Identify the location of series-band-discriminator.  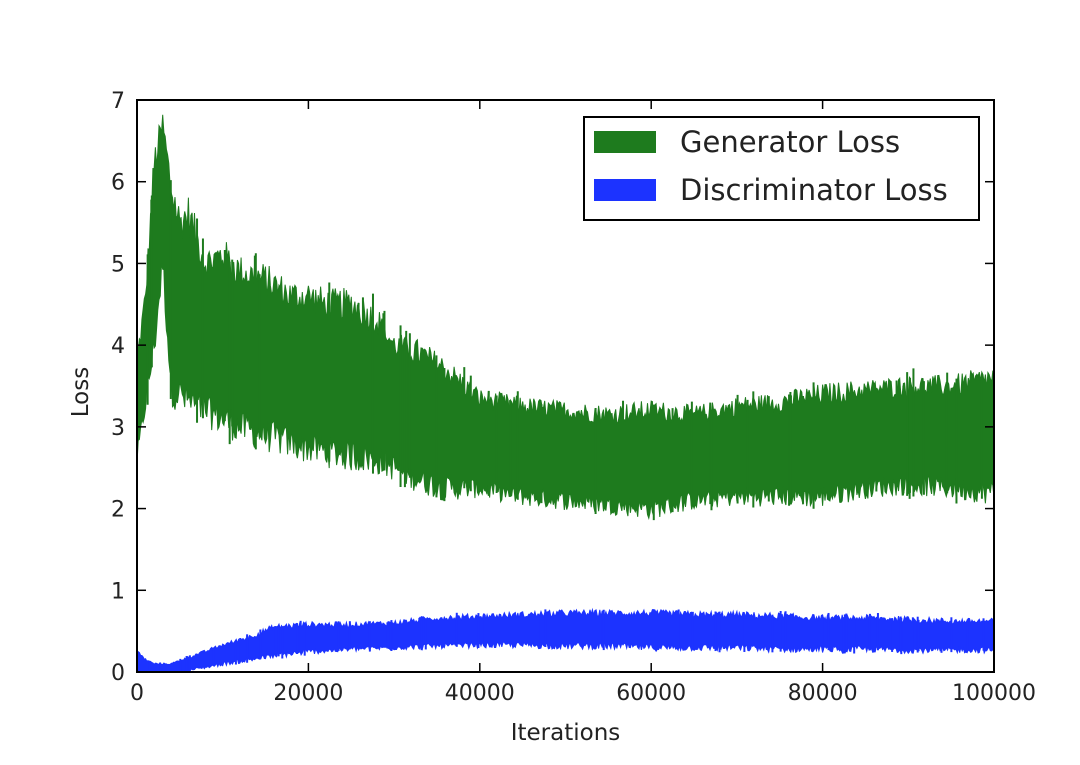
(565, 640).